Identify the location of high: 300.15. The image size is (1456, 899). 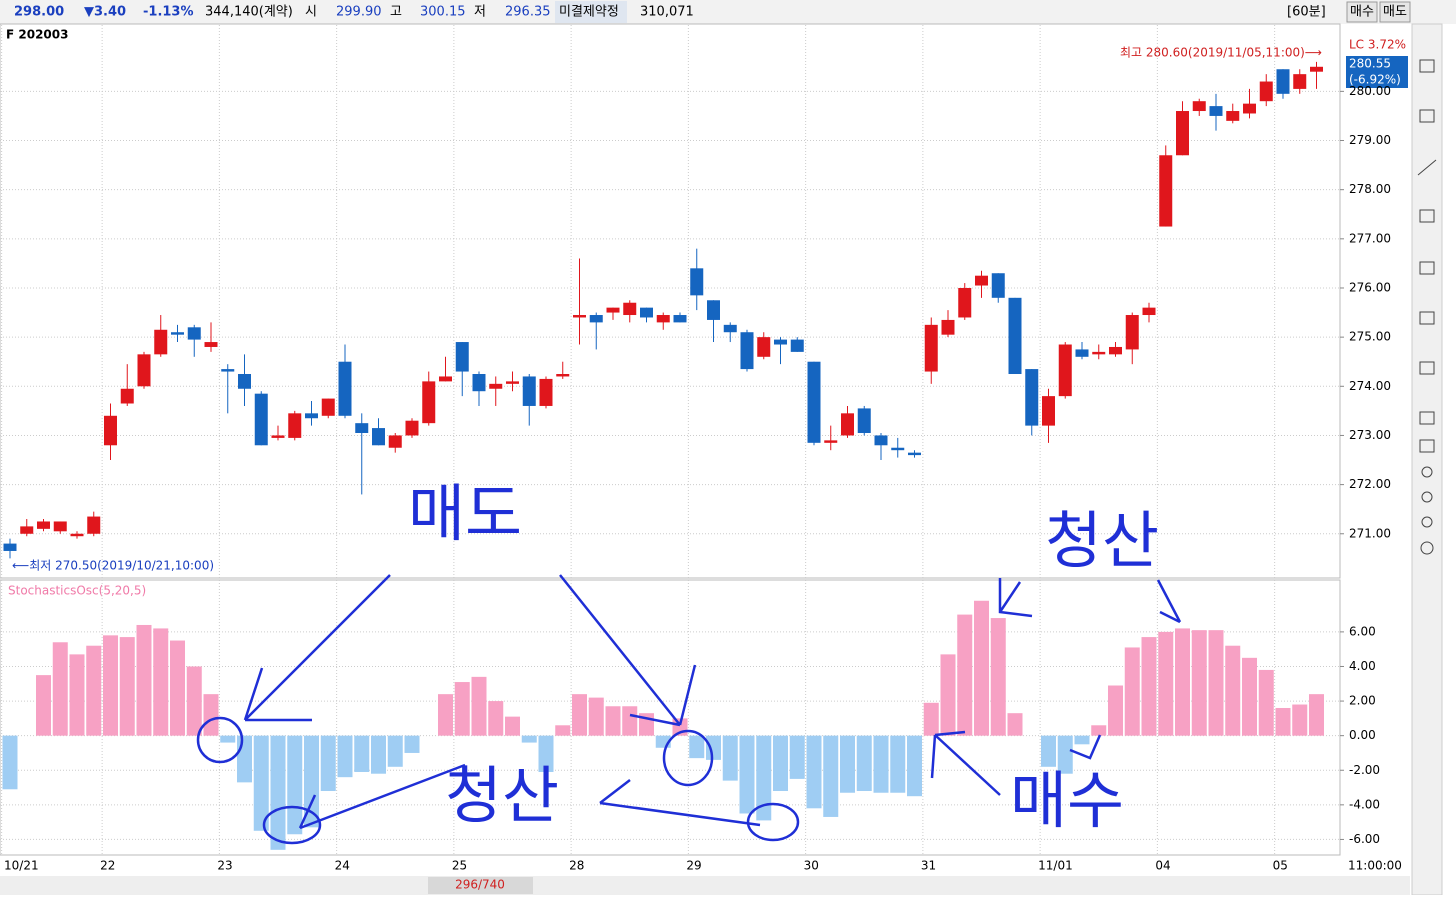
(443, 12).